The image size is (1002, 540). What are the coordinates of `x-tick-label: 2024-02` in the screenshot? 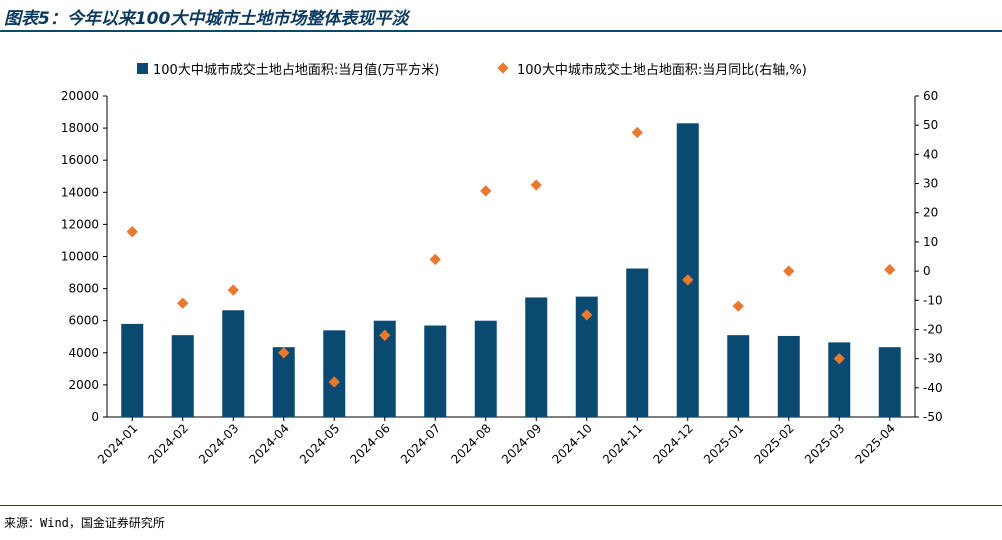 It's located at (168, 443).